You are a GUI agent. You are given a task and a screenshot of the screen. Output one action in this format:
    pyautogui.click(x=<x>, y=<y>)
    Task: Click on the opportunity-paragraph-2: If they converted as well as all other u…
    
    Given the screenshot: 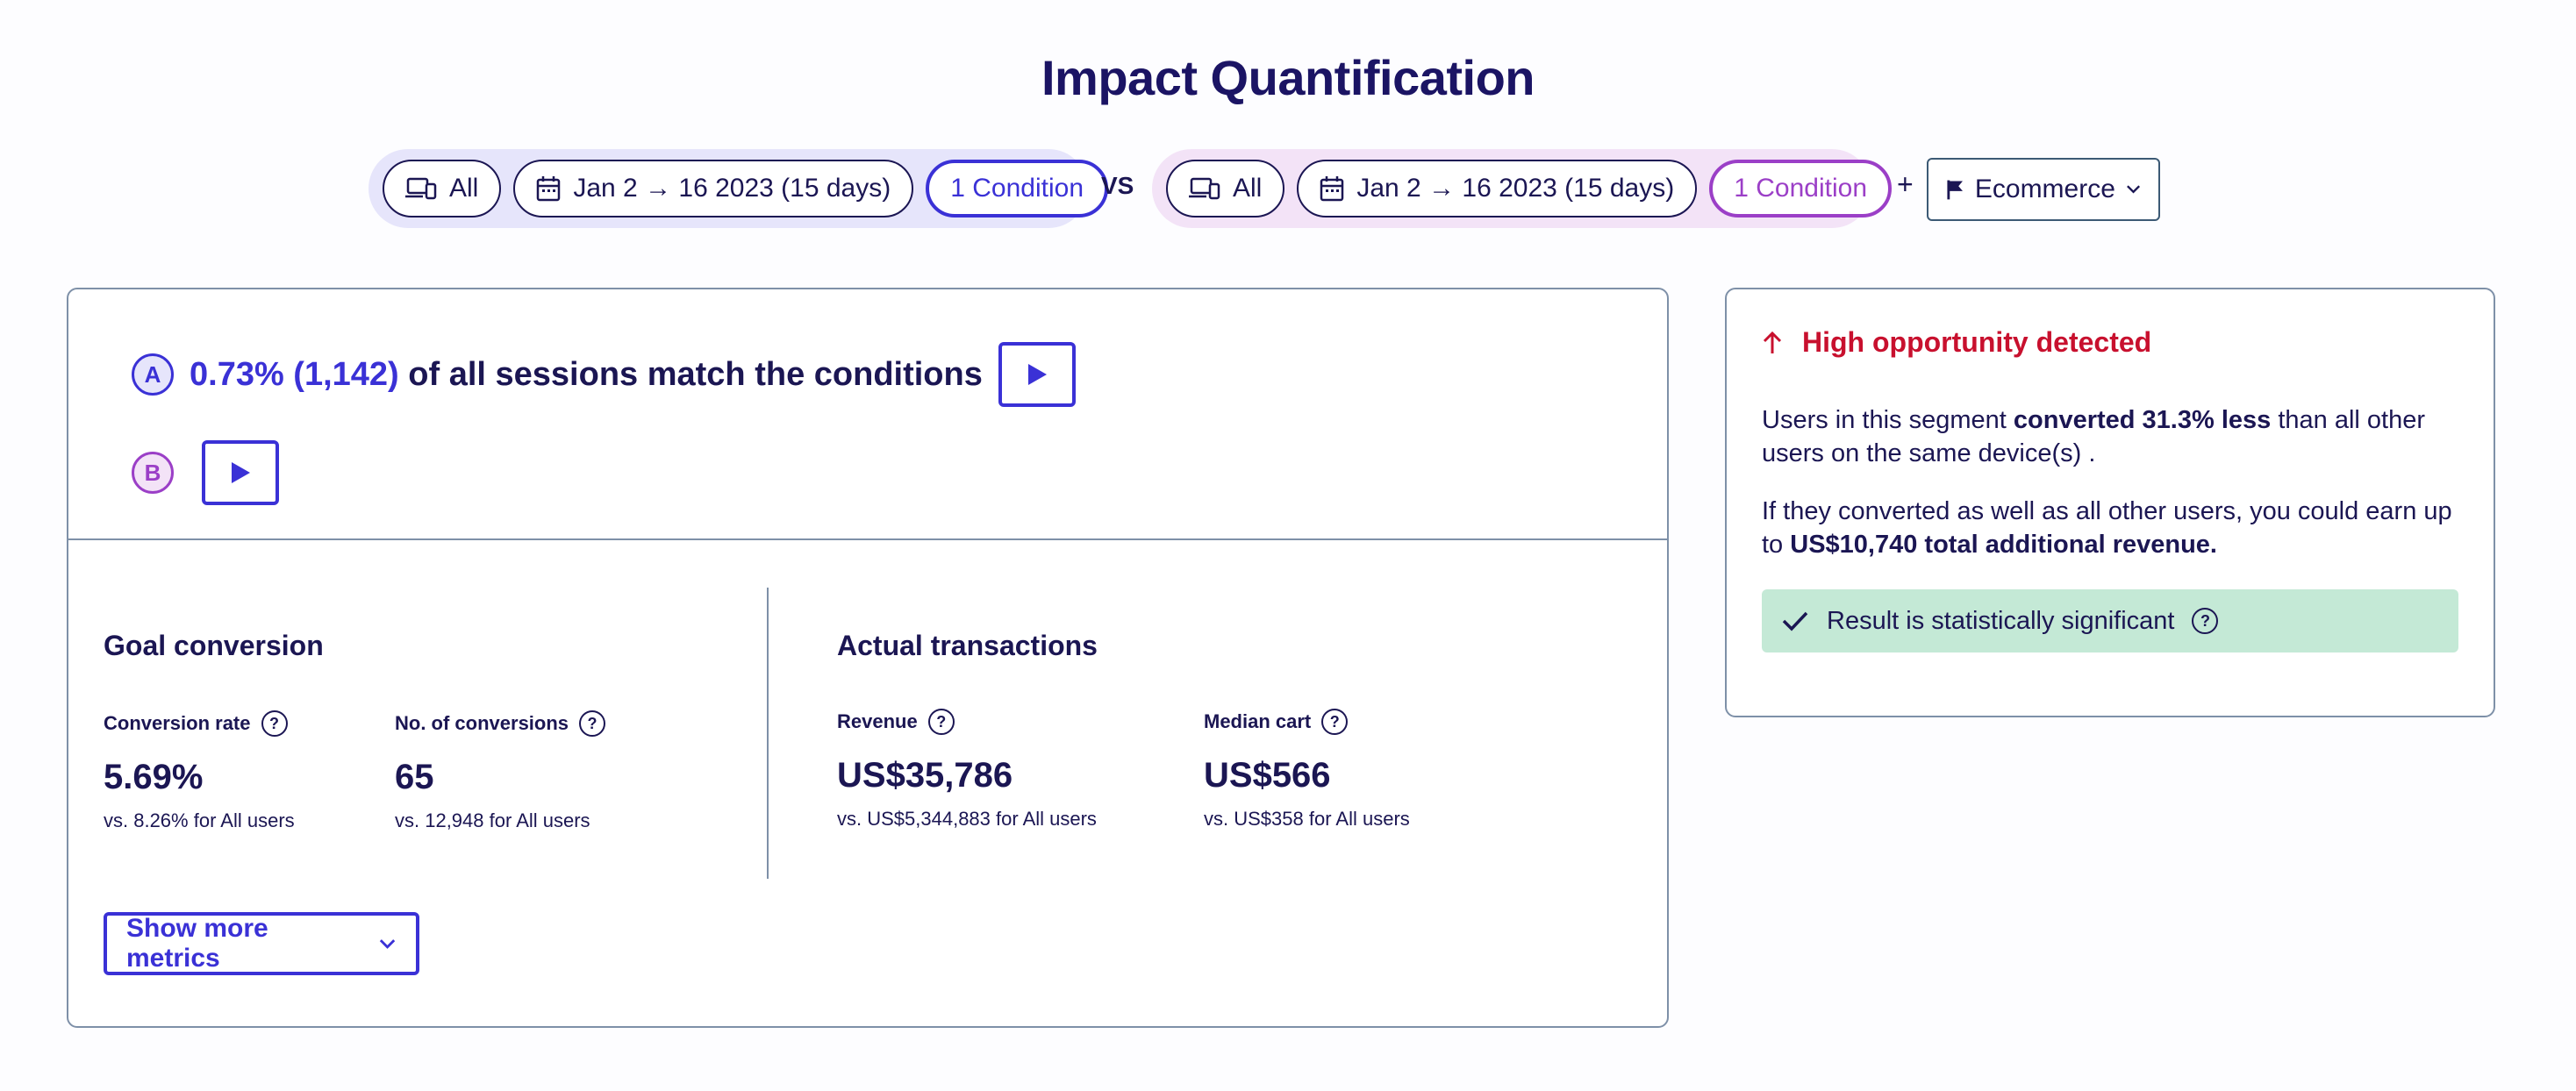 What is the action you would take?
    pyautogui.click(x=2107, y=528)
    